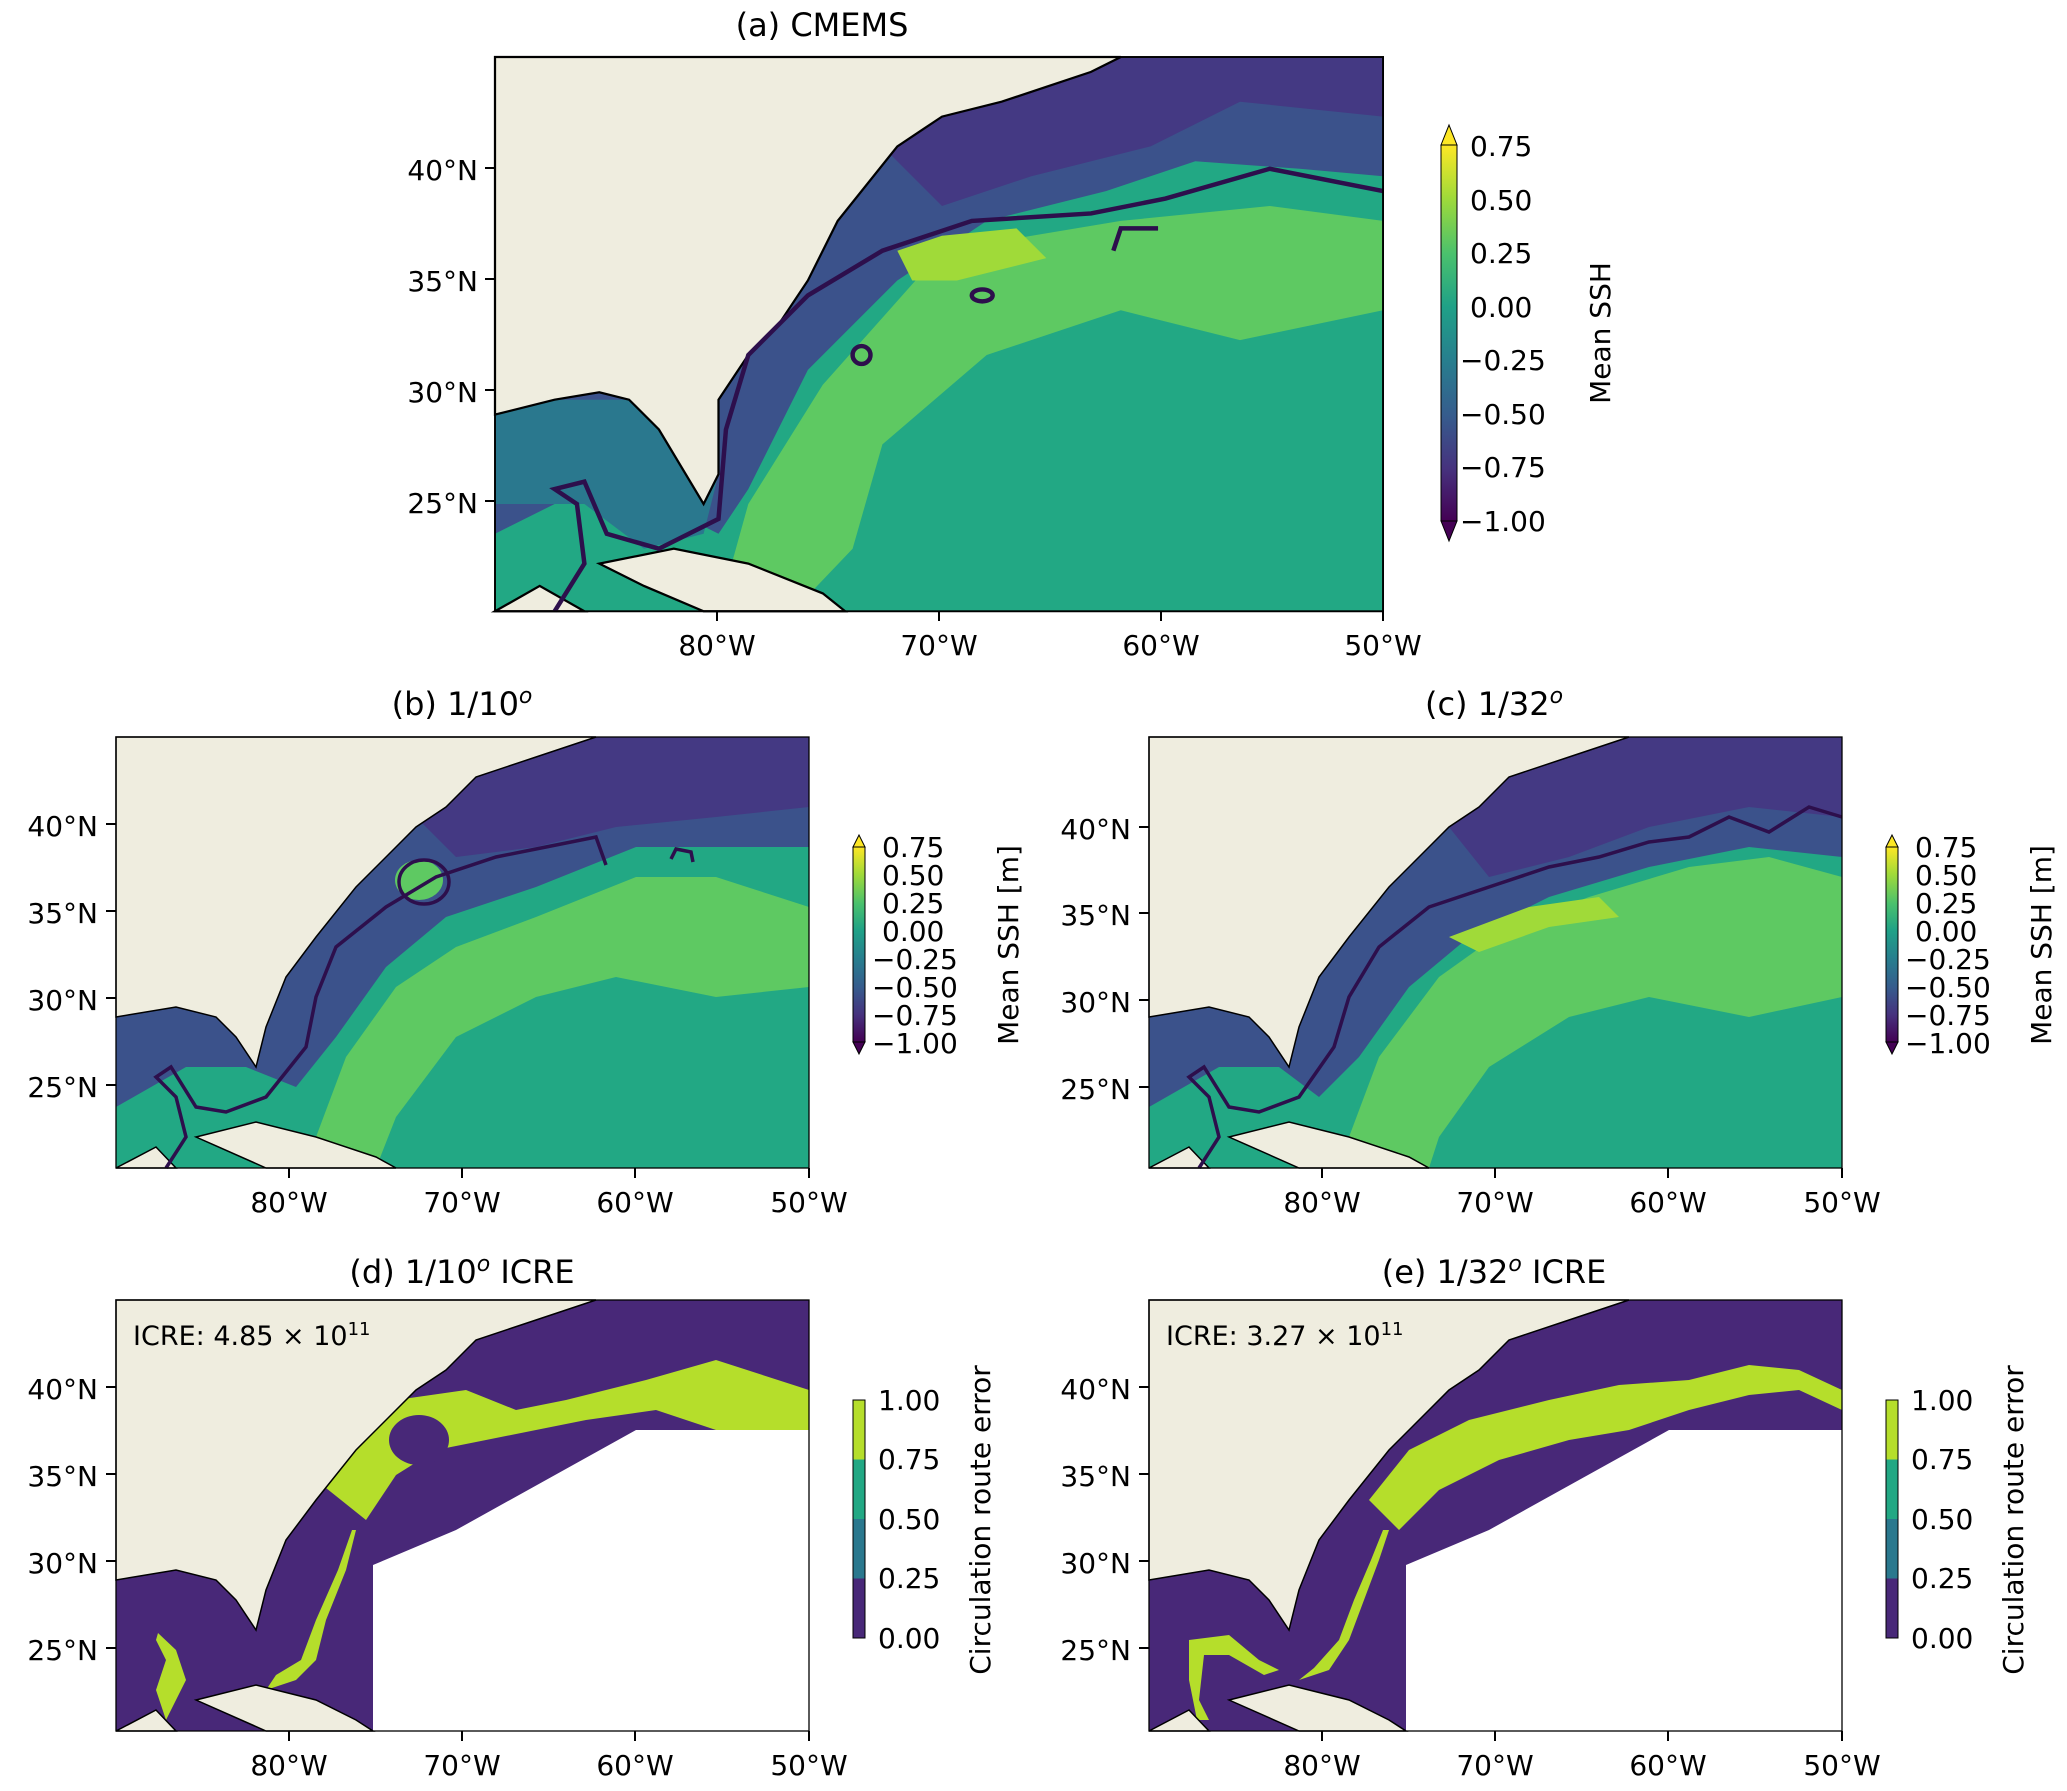  What do you see at coordinates (461, 1765) in the screenshot?
I see `panel-d-xtick: 70°W` at bounding box center [461, 1765].